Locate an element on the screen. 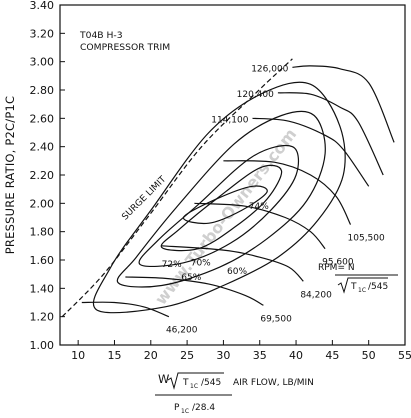 This screenshot has height=418, width=411. y-tick-label: 3.20 is located at coordinates (42, 33).